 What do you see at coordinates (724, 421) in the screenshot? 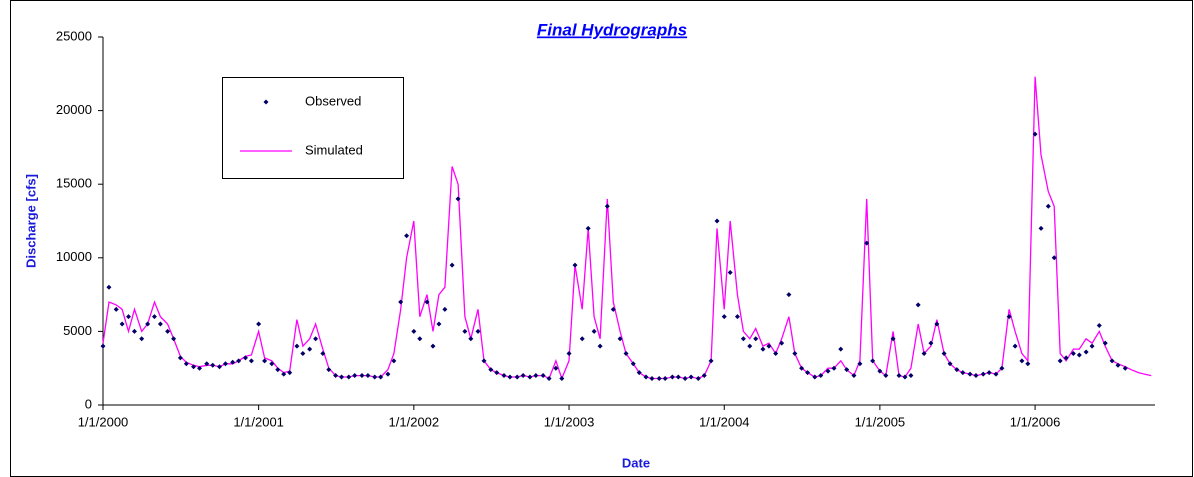
I see `x-tick-label: 1/1/2004` at bounding box center [724, 421].